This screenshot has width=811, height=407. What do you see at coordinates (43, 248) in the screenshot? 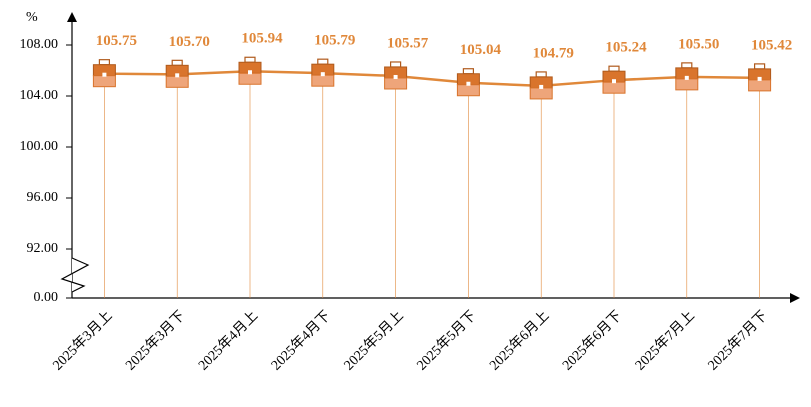
I see `y-tick-label: 92.00` at bounding box center [43, 248].